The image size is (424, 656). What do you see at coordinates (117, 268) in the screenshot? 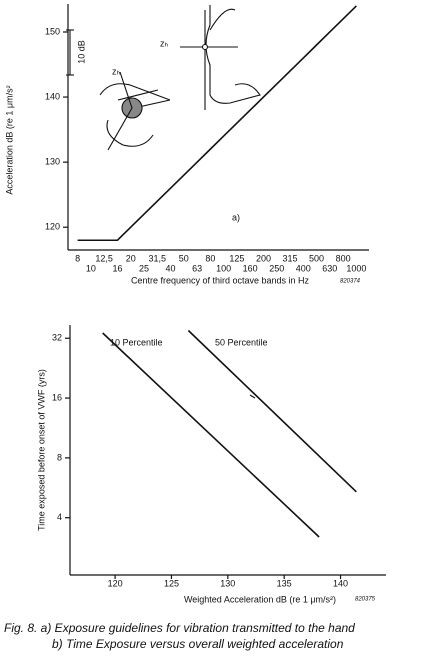
I see `x-tick-label: 16` at bounding box center [117, 268].